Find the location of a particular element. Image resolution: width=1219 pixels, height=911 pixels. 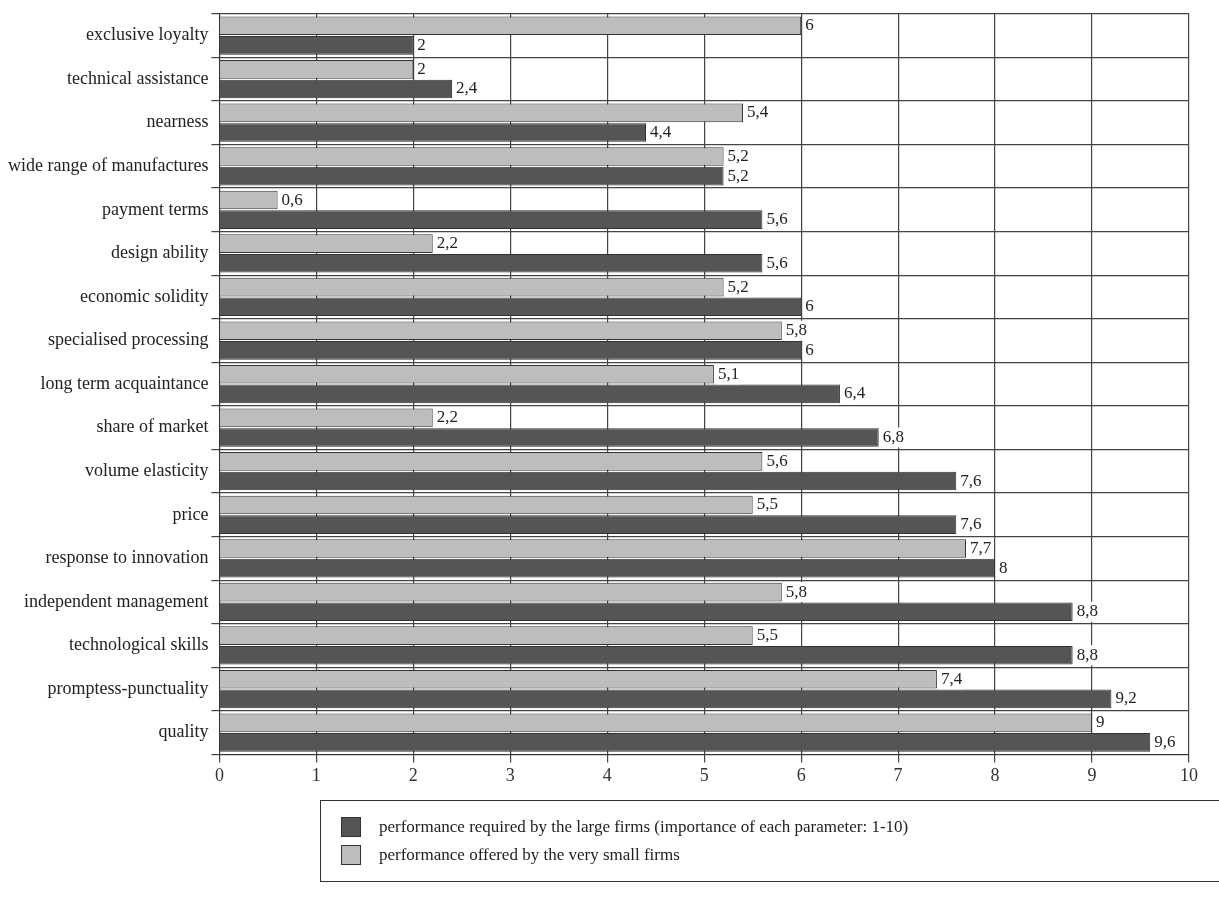

legend-label: performance required by the large firms (importance of each parameter: 1-10) is located at coordinates (644, 827).